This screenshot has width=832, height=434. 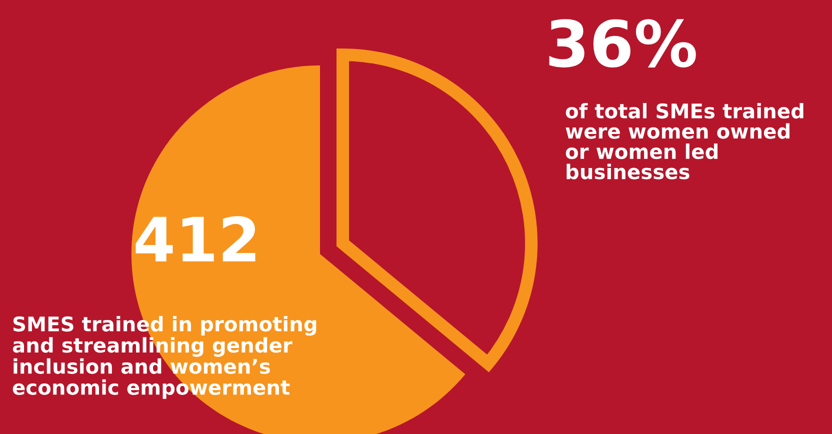 I want to click on text: 412, so click(x=196, y=239).